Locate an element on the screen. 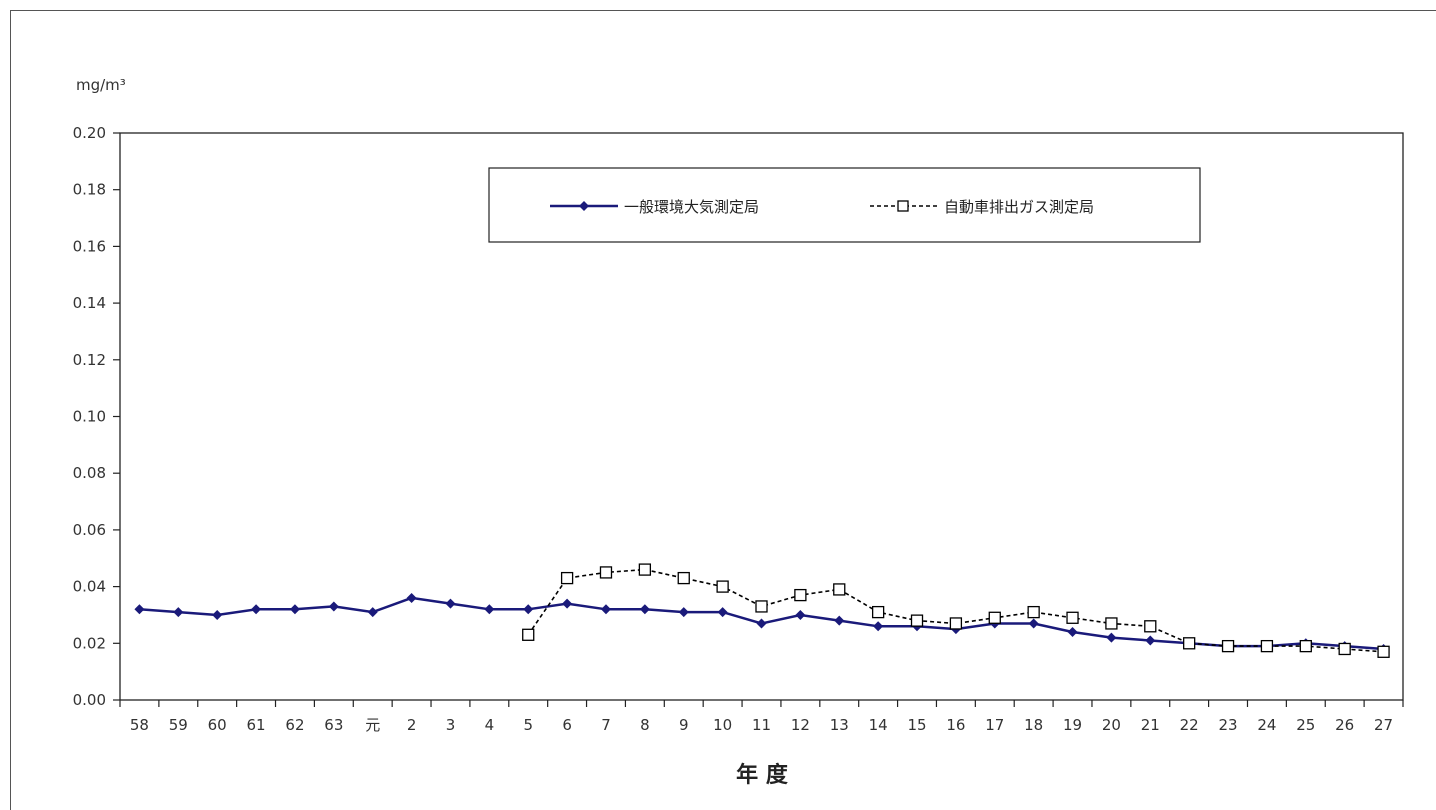 This screenshot has width=1436, height=810. x-tick-label: 16 is located at coordinates (955, 725).